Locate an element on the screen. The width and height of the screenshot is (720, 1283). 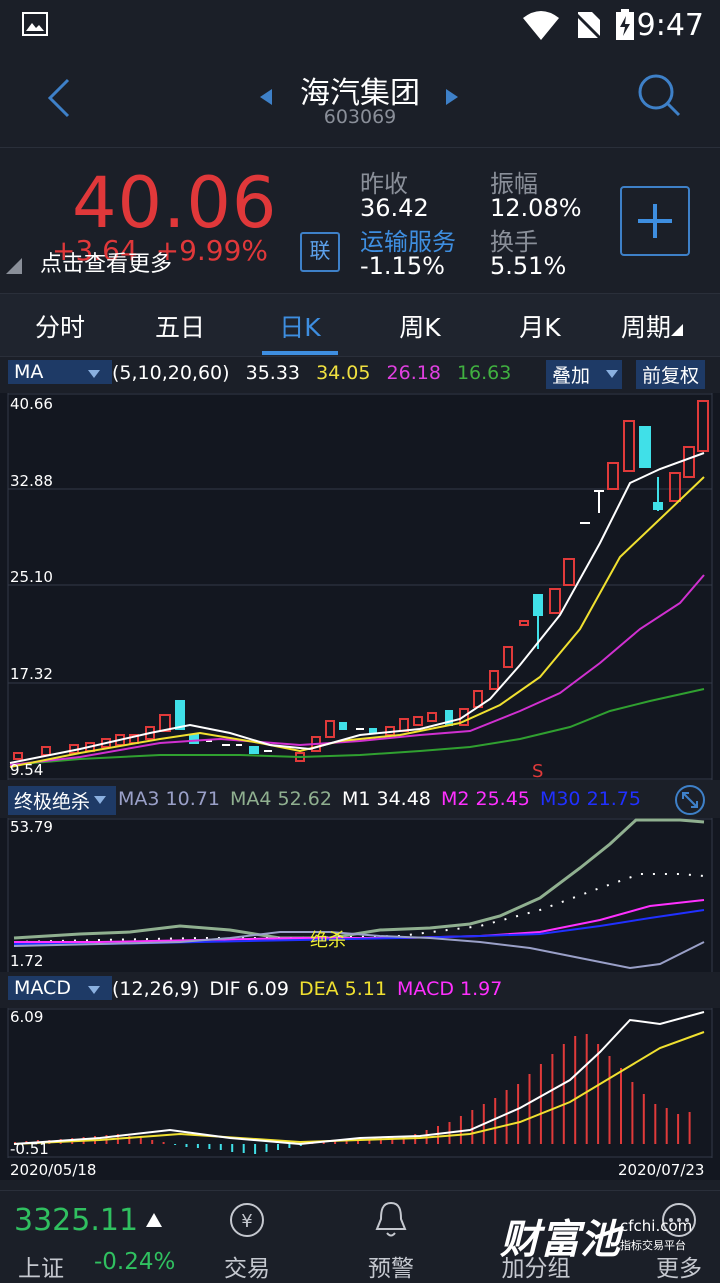
indicator-grid is located at coordinates (360, 896).